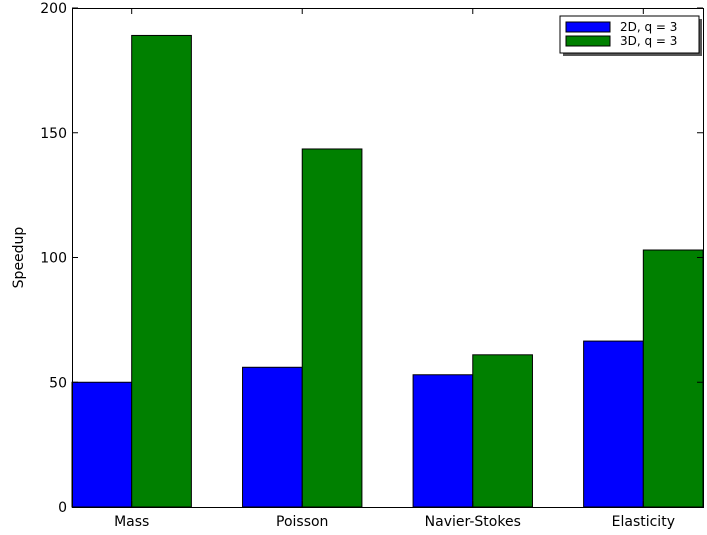 Image resolution: width=707 pixels, height=535 pixels. What do you see at coordinates (53, 9) in the screenshot?
I see `y-tick-label: 200` at bounding box center [53, 9].